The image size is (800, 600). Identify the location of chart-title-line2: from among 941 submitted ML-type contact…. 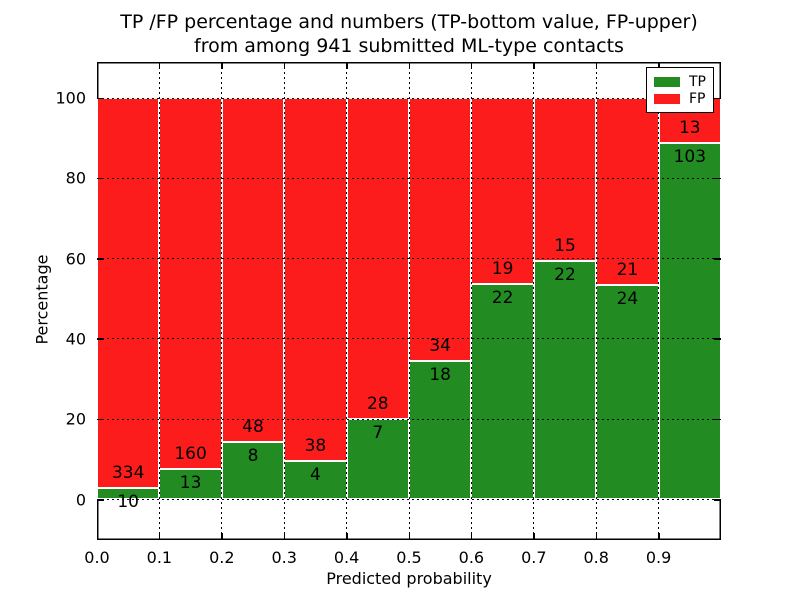
(409, 46).